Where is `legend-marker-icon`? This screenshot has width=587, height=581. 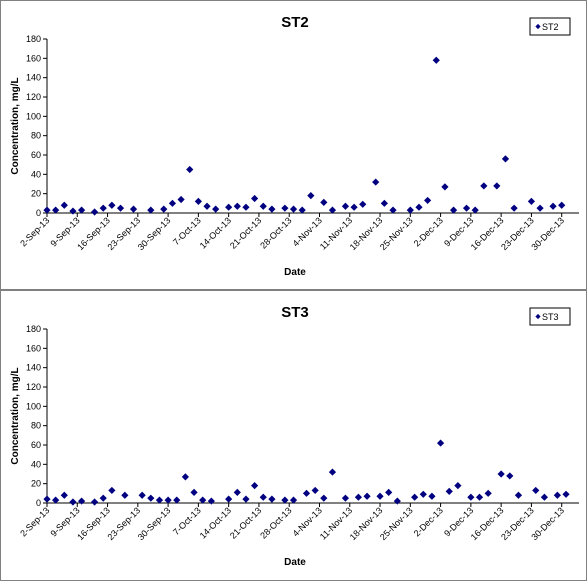 legend-marker-icon is located at coordinates (538, 316).